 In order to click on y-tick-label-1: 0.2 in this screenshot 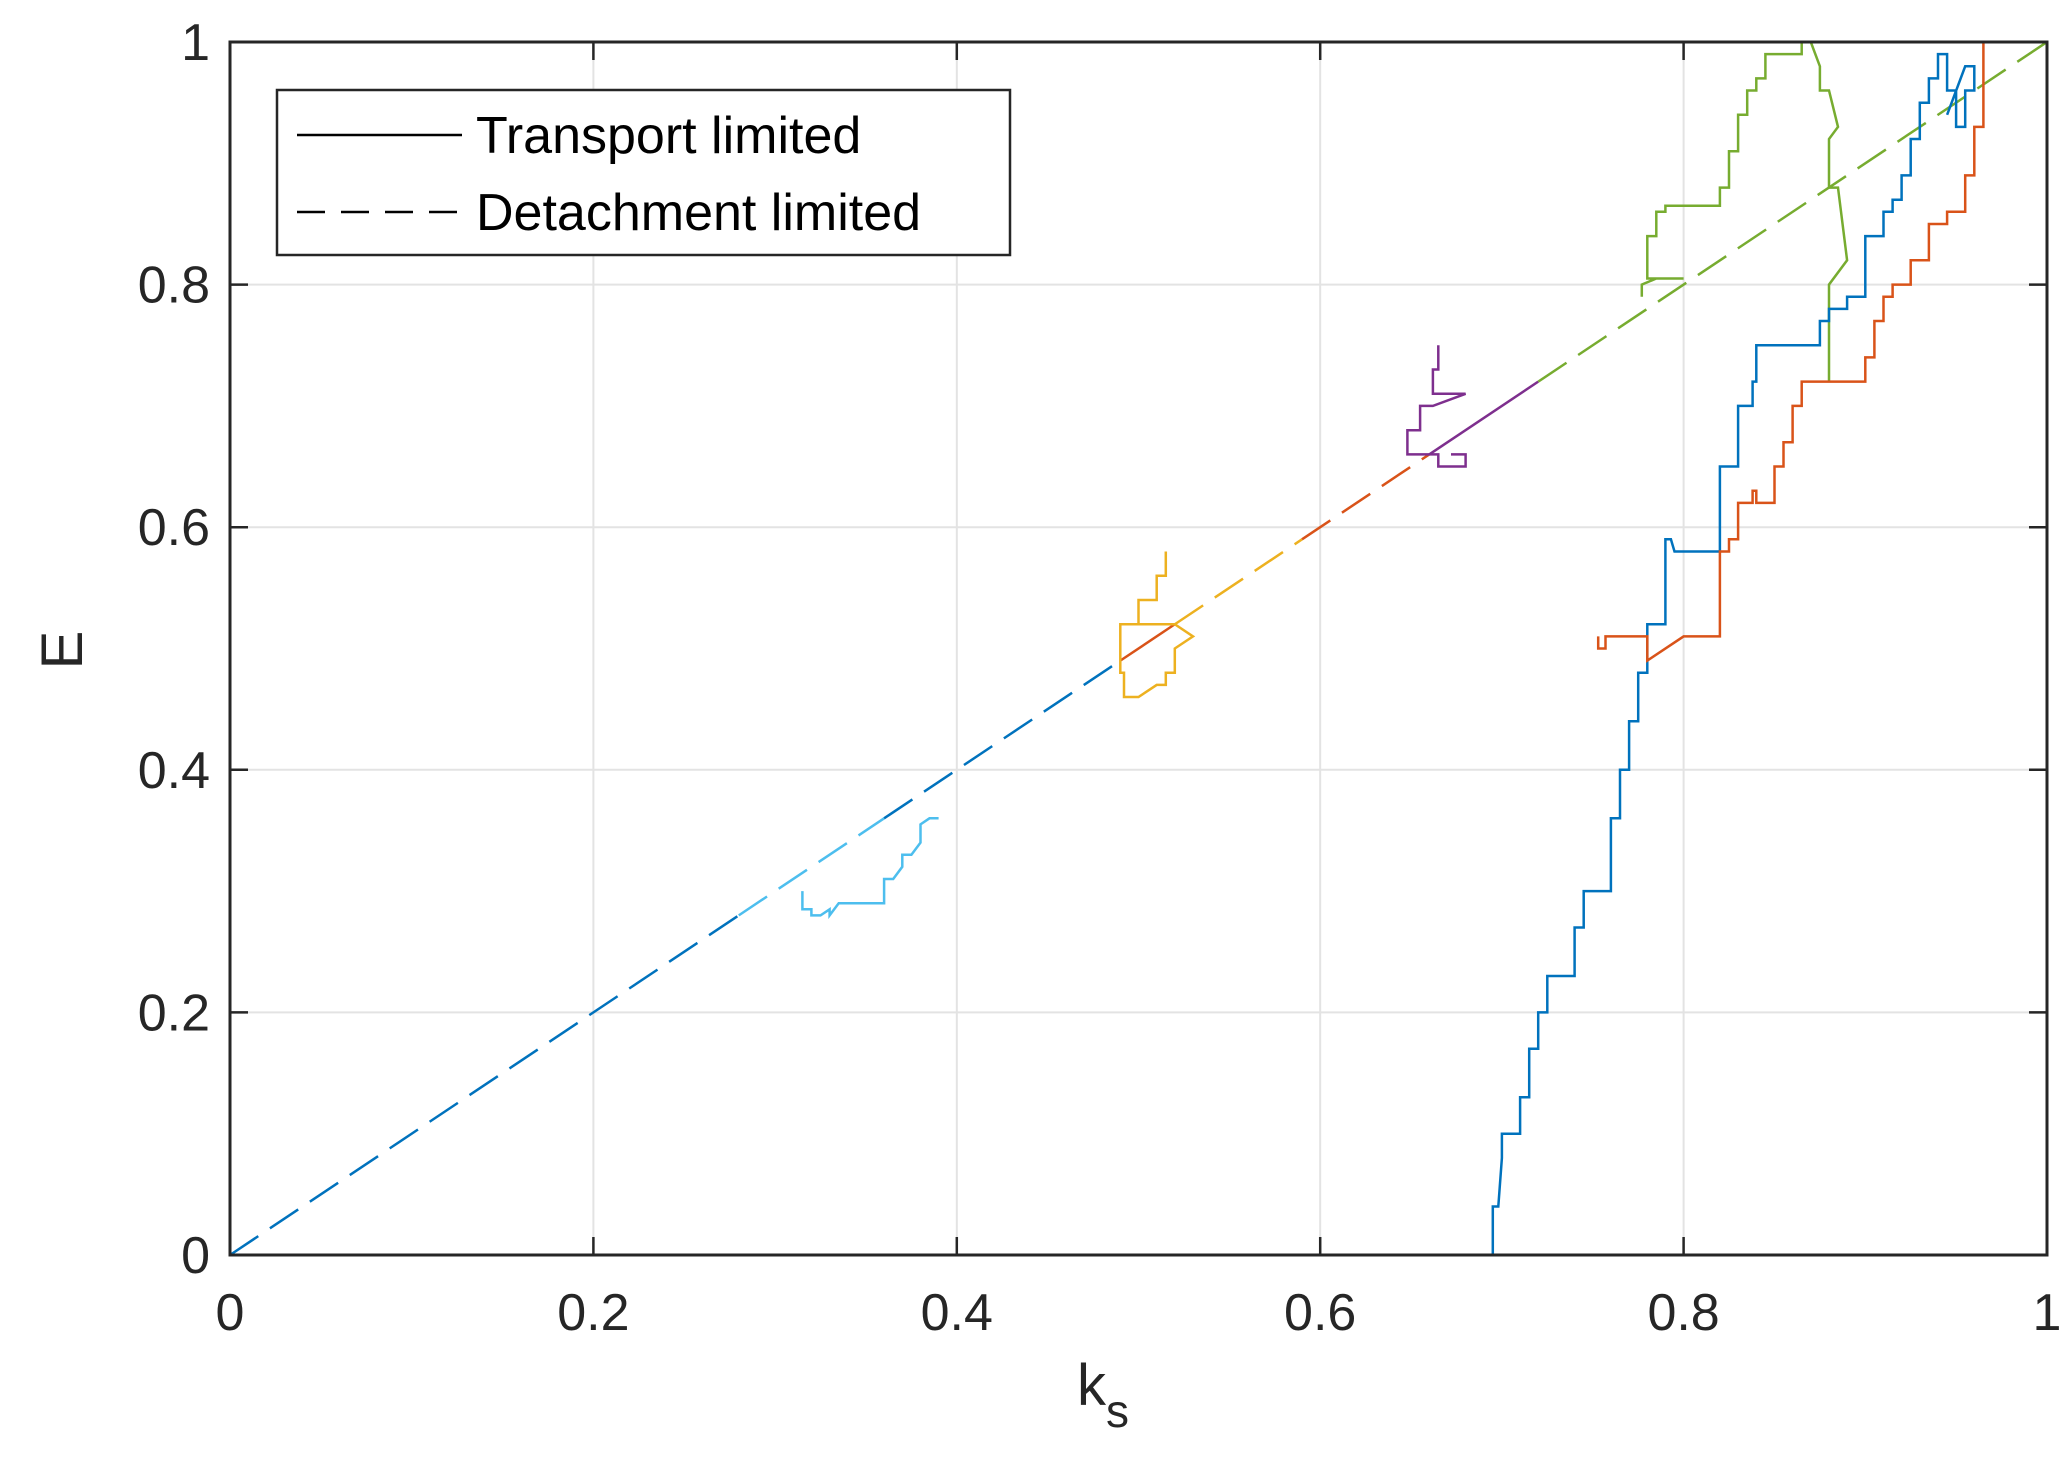, I will do `click(174, 1013)`.